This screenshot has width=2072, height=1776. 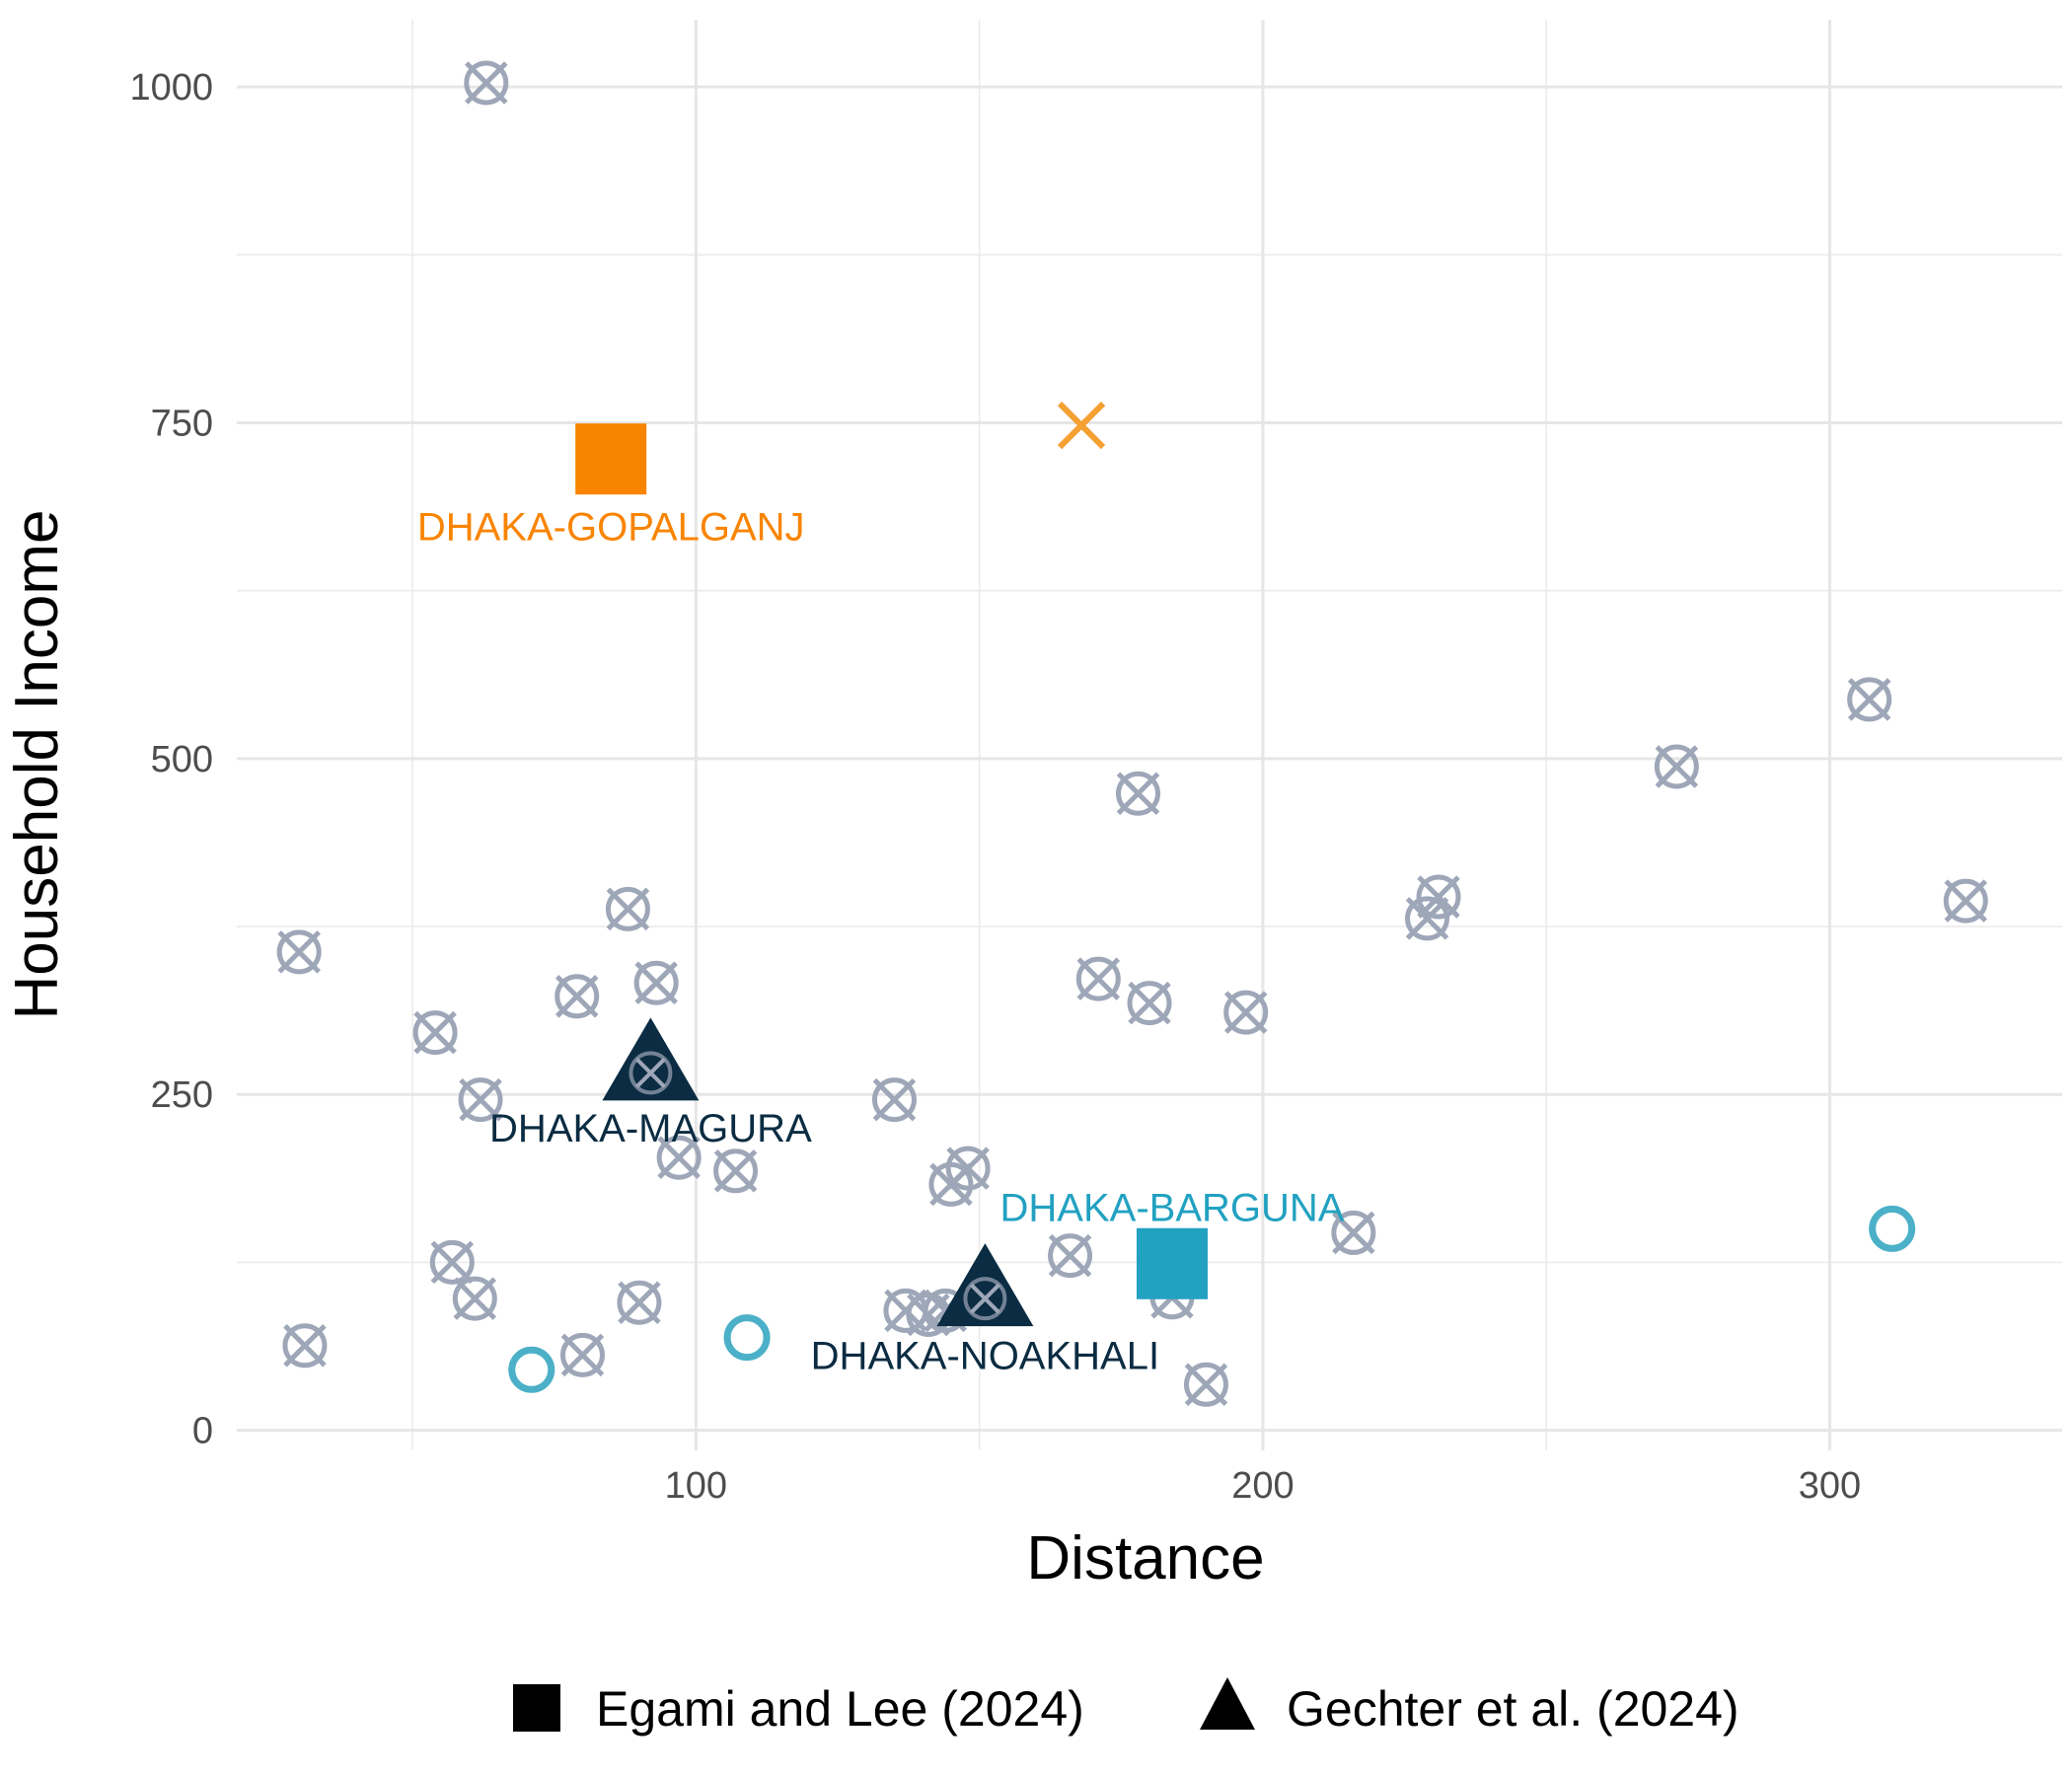 What do you see at coordinates (1212, 1299) in the screenshot?
I see `open-circle-points` at bounding box center [1212, 1299].